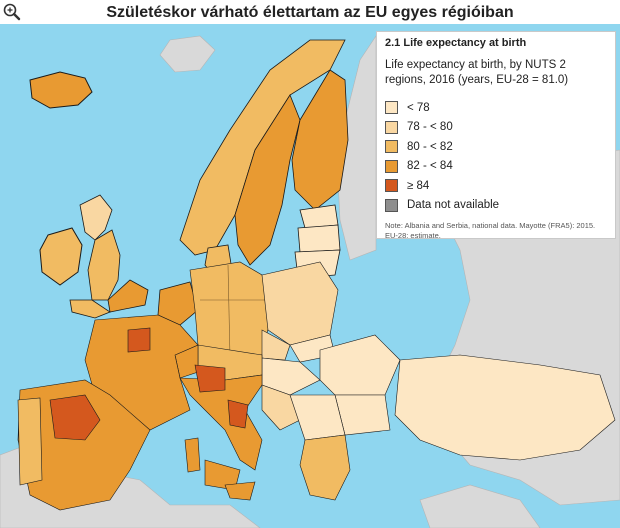 Image resolution: width=620 pixels, height=528 pixels. I want to click on legend-item: 82 - < 84, so click(496, 167).